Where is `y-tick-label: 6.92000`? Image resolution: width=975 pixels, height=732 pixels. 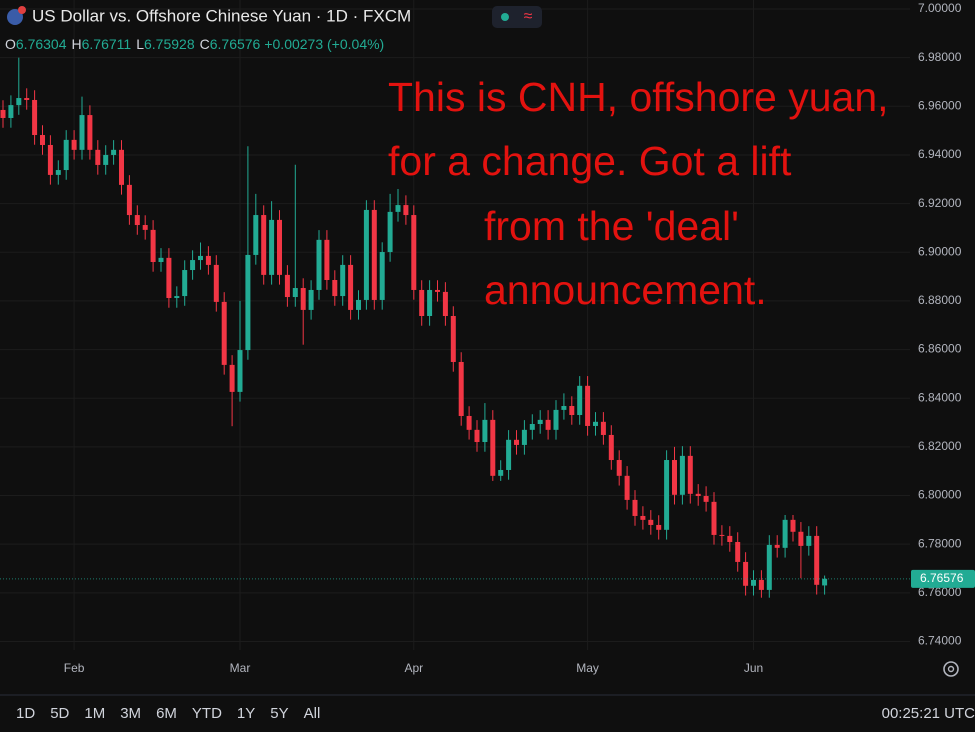
y-tick-label: 6.92000 is located at coordinates (940, 203).